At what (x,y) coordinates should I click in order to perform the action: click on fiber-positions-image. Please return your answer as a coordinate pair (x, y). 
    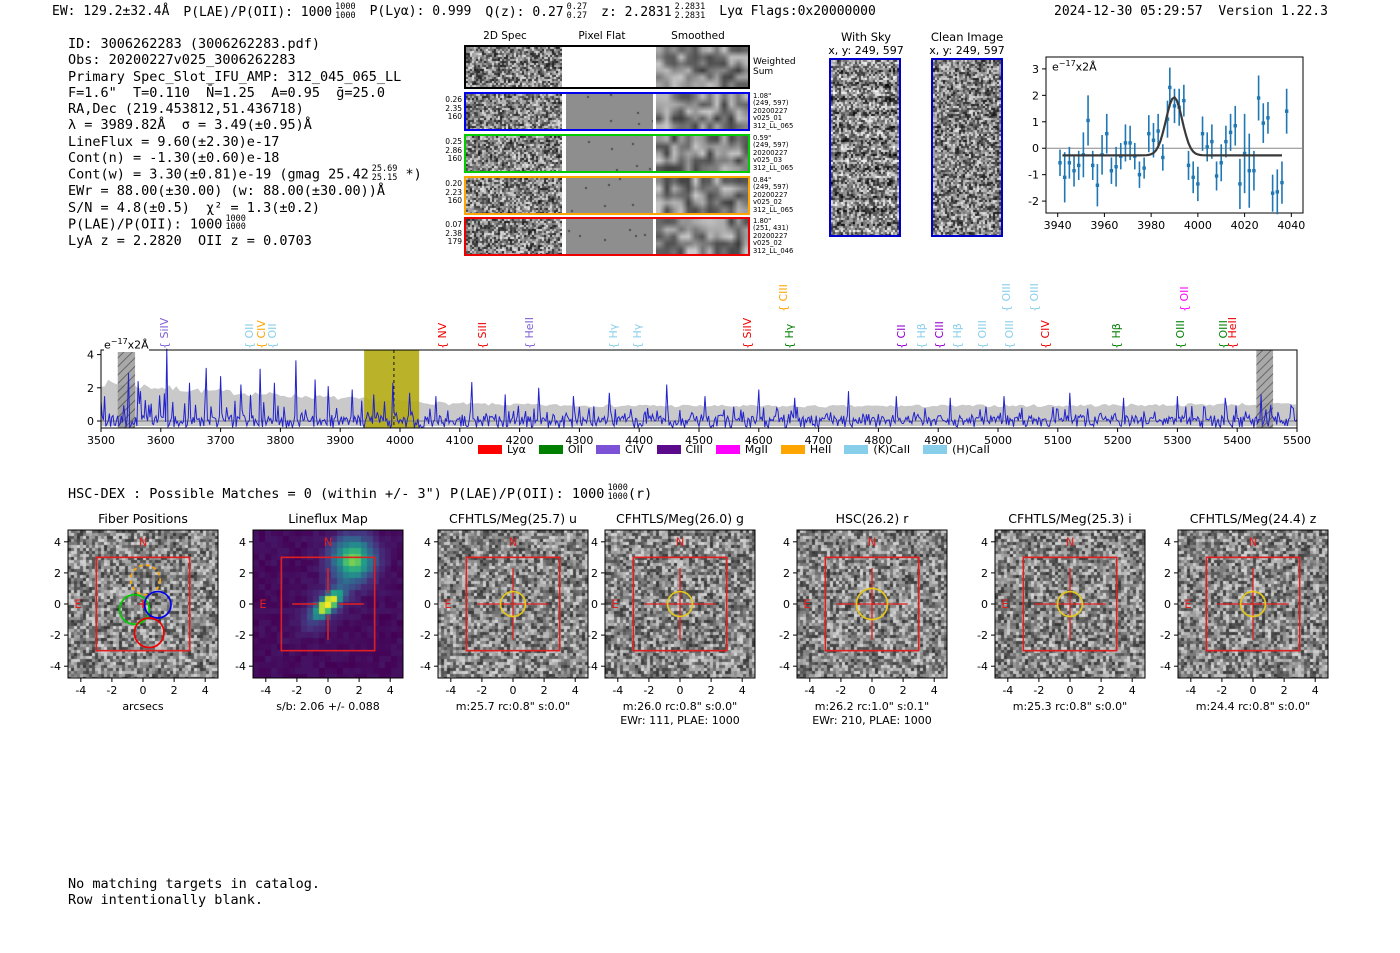
    Looking at the image, I should click on (143, 604).